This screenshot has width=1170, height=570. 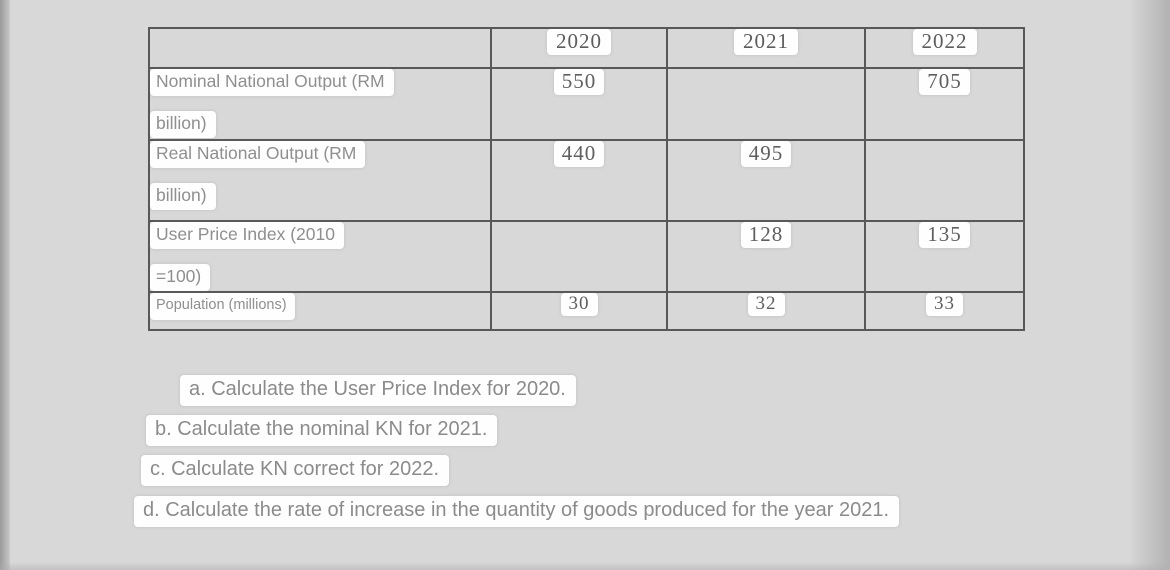 I want to click on header-cell-2022: 2022, so click(x=944, y=48).